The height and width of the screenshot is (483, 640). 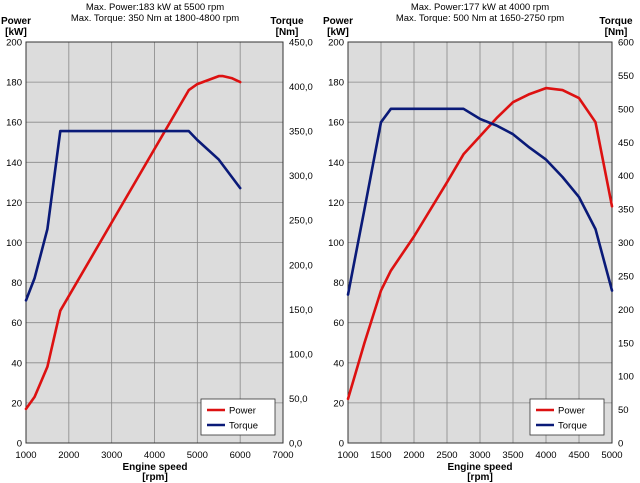 I want to click on y-right-tick-label: 300, so click(x=626, y=243).